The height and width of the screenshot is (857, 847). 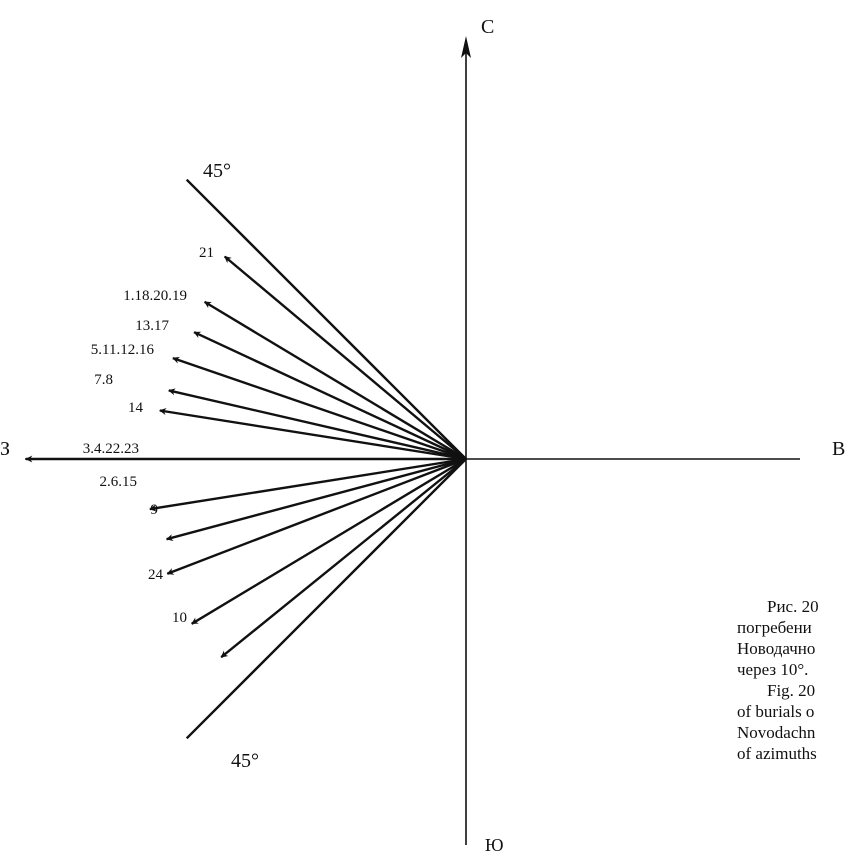 What do you see at coordinates (776, 648) in the screenshot?
I see `caption-line: Новодачно` at bounding box center [776, 648].